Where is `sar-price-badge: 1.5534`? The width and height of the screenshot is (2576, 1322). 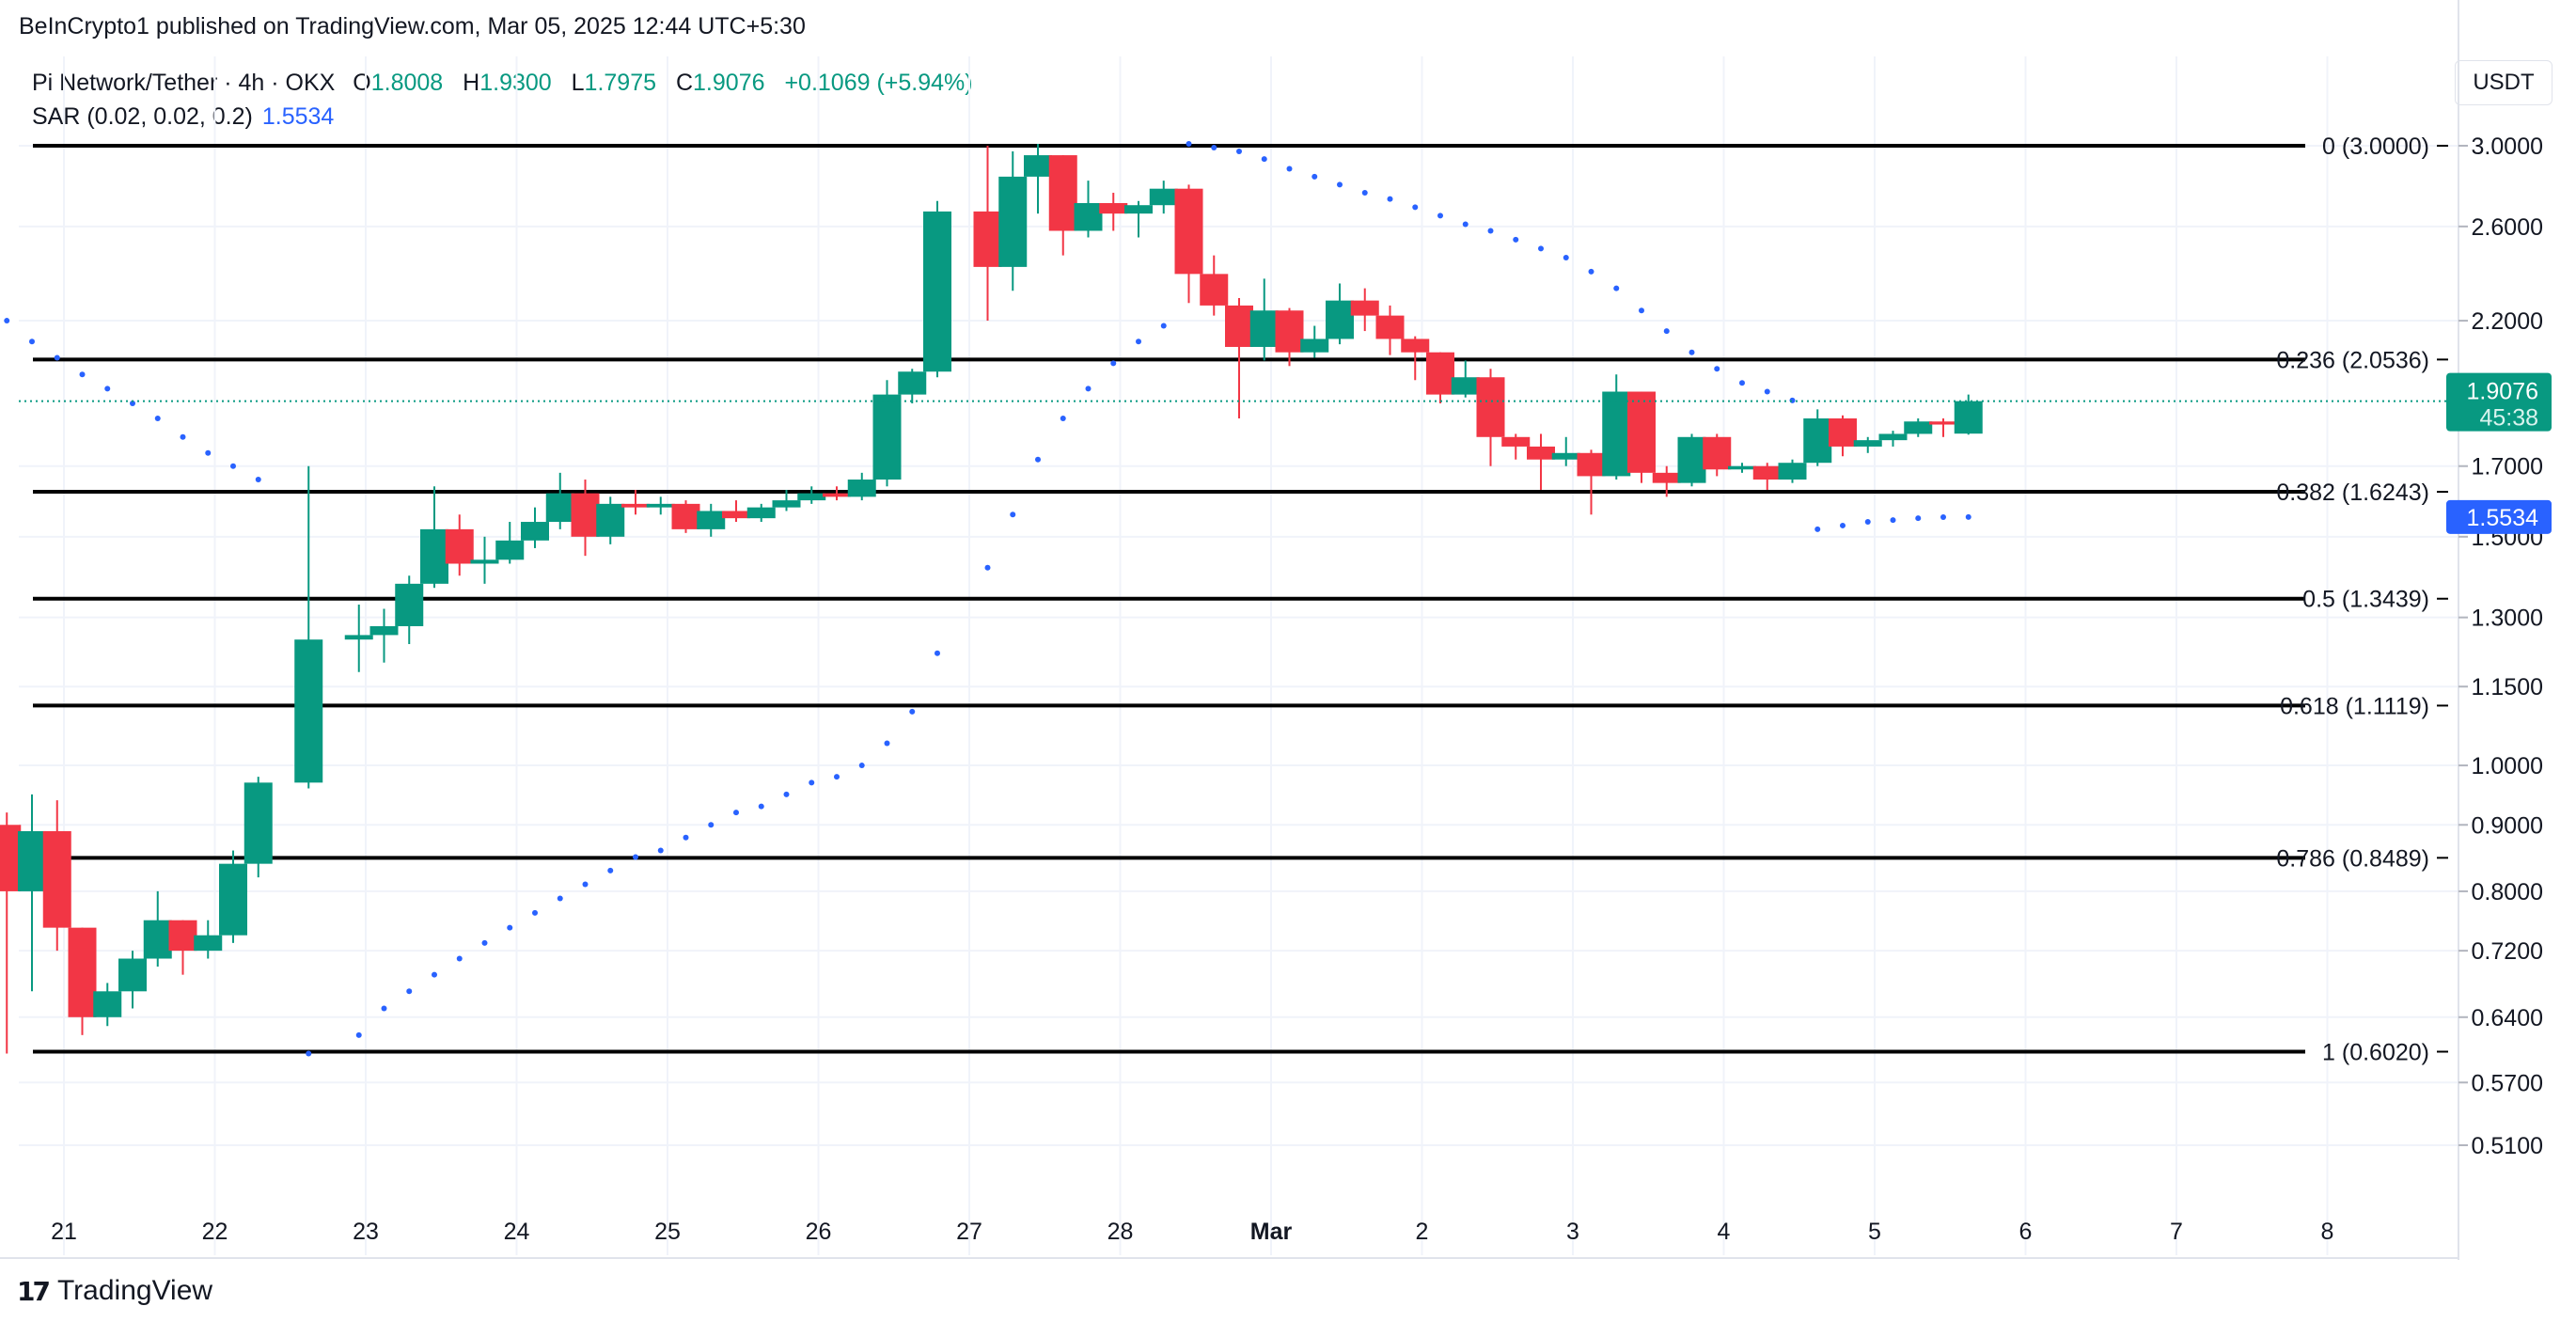
sar-price-badge: 1.5534 is located at coordinates (2499, 516).